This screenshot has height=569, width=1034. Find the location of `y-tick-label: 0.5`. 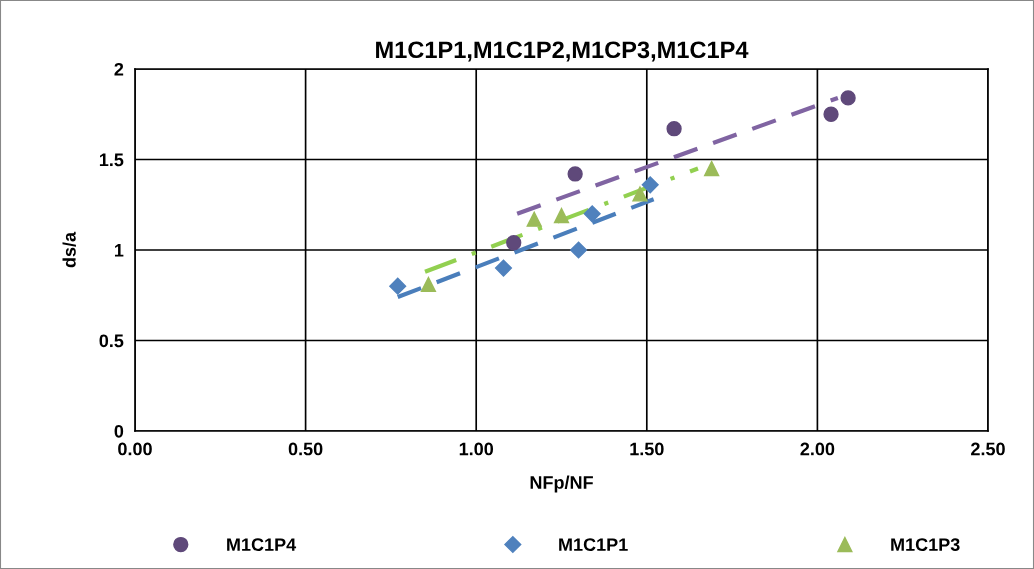

y-tick-label: 0.5 is located at coordinates (111, 341).